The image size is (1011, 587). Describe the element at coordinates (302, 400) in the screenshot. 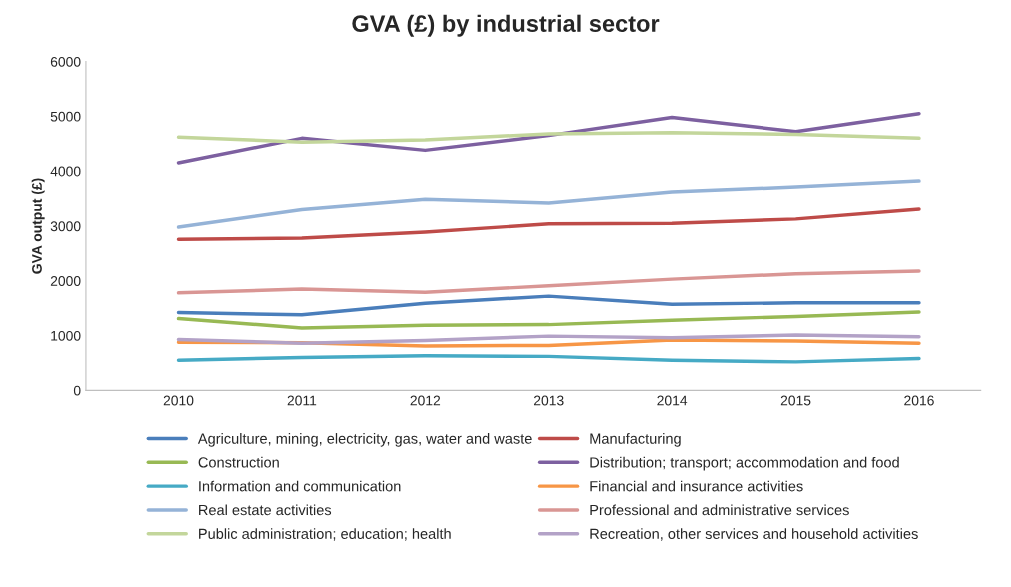

I see `x-tick-label: 2011` at that location.